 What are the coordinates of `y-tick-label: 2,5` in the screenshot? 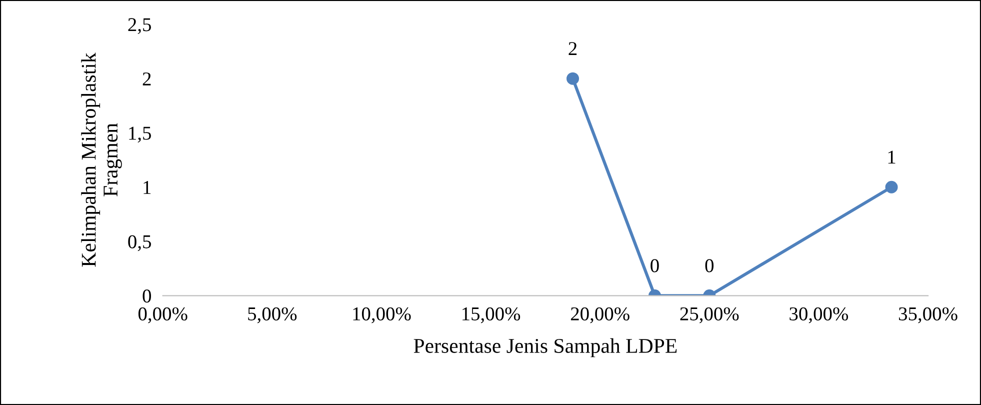 It's located at (139, 26).